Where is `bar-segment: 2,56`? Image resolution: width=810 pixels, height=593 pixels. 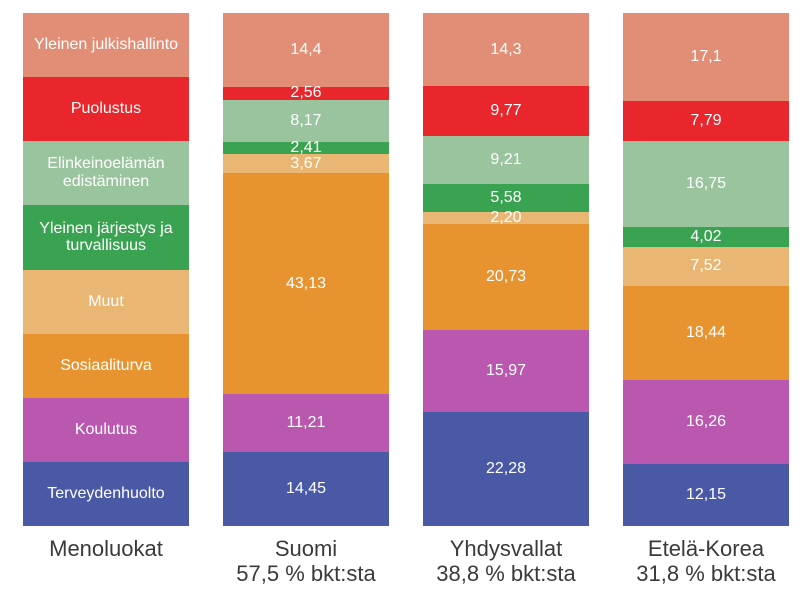 bar-segment: 2,56 is located at coordinates (306, 93).